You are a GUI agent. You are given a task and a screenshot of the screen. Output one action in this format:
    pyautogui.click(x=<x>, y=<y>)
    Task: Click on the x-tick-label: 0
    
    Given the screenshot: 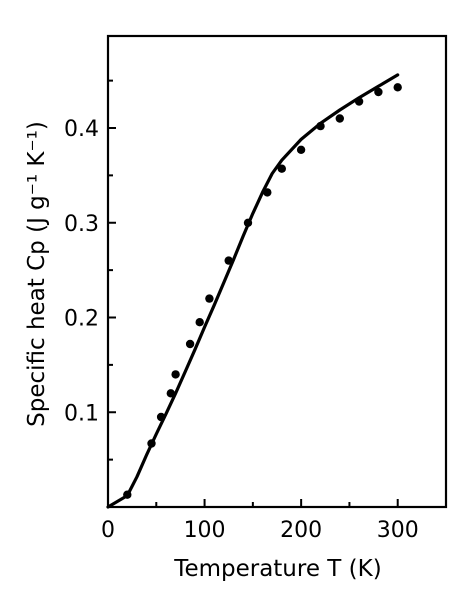 What is the action you would take?
    pyautogui.click(x=108, y=530)
    